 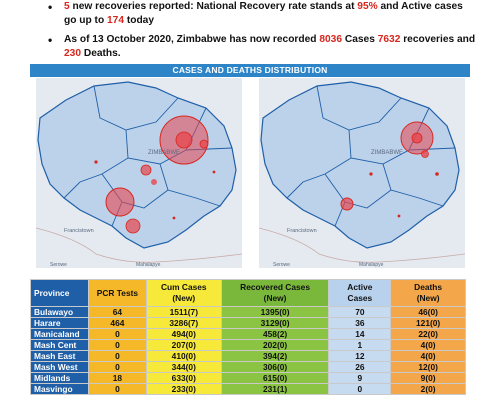 What do you see at coordinates (389, 39) in the screenshot?
I see `highlight-value: 7632` at bounding box center [389, 39].